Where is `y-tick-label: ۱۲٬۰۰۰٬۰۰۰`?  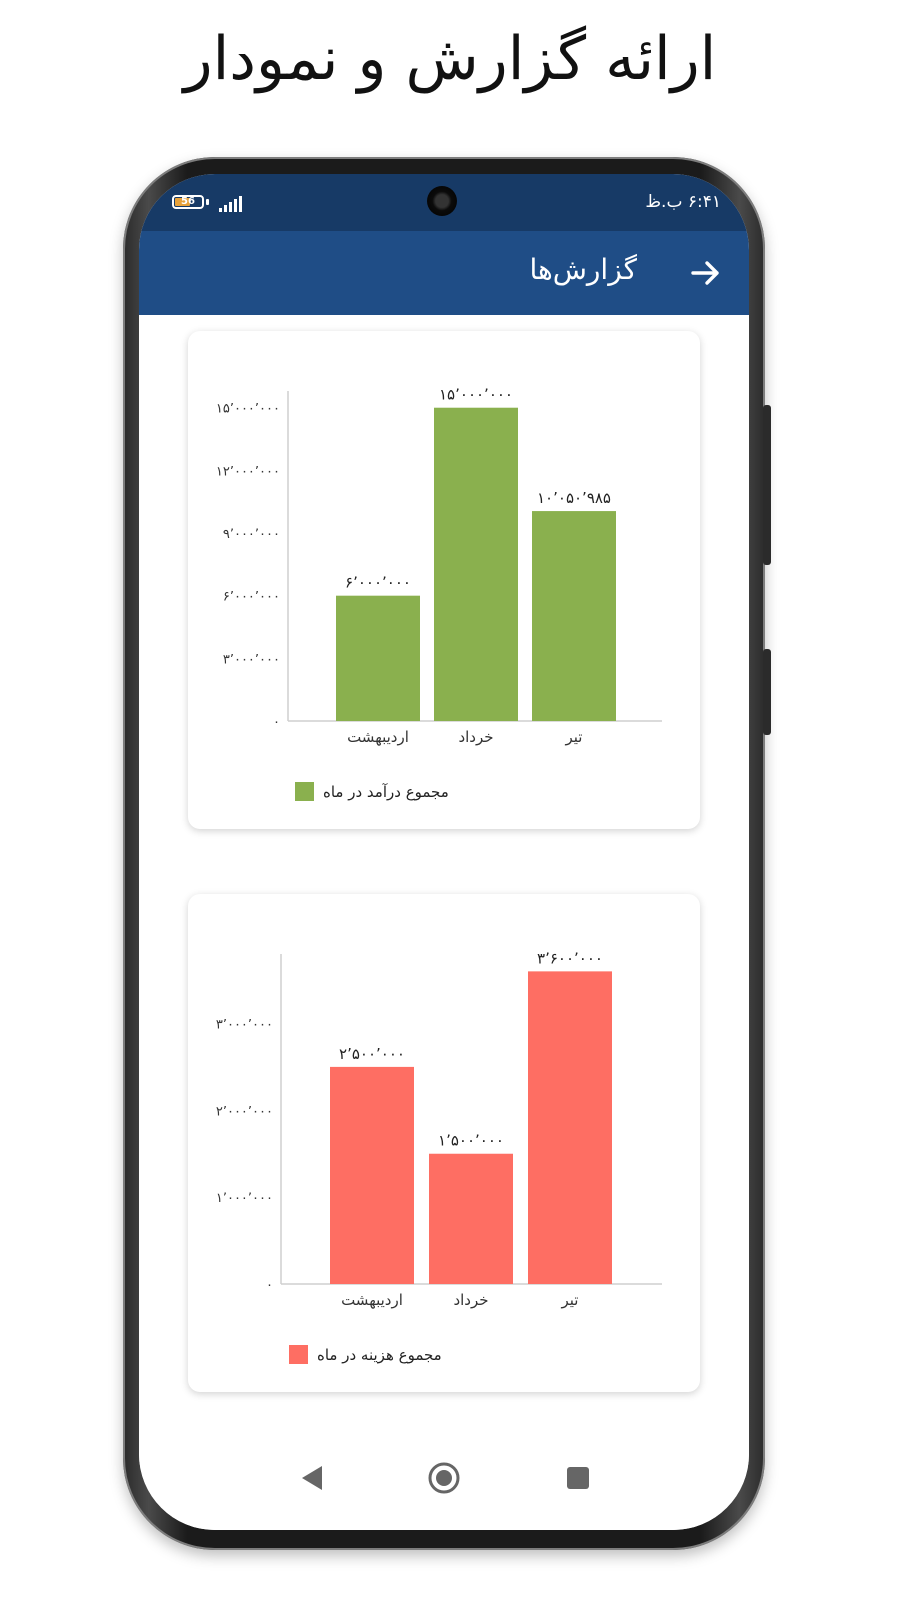
y-tick-label: ۱۲٬۰۰۰٬۰۰۰ is located at coordinates (248, 471).